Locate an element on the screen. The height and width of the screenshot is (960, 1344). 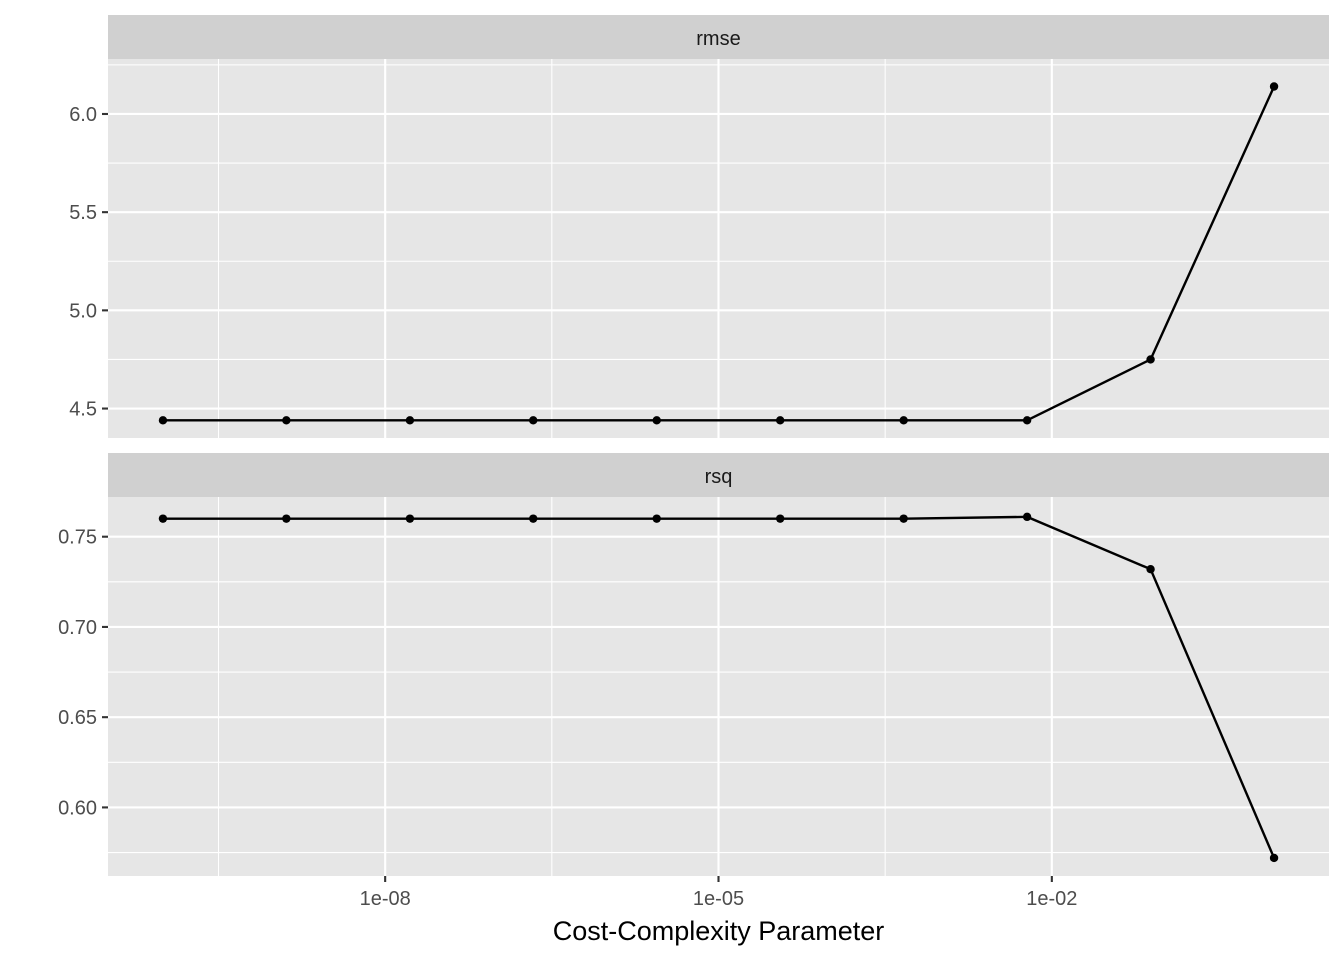
y-tick-label-rmse: 5.0 is located at coordinates (83, 311).